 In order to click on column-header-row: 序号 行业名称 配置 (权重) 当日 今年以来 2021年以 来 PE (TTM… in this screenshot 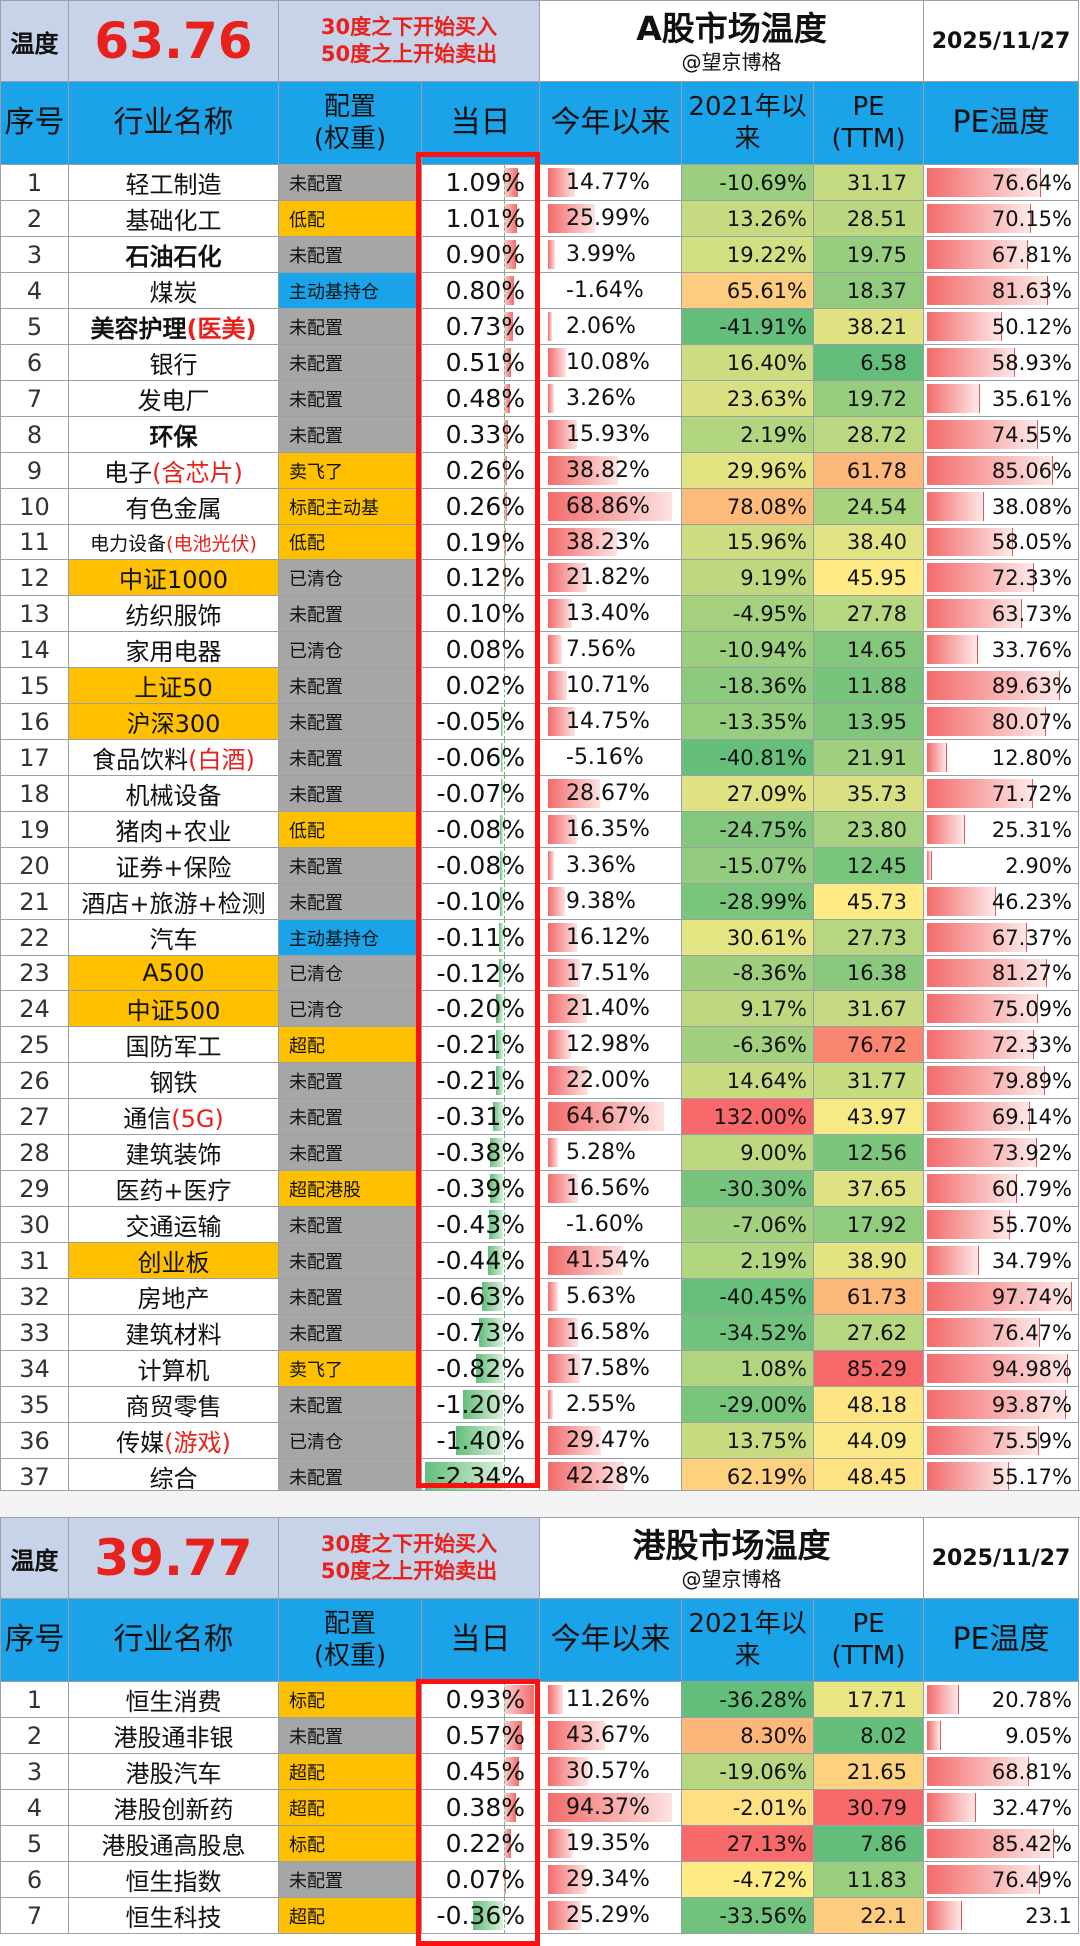, I will do `click(539, 1640)`.